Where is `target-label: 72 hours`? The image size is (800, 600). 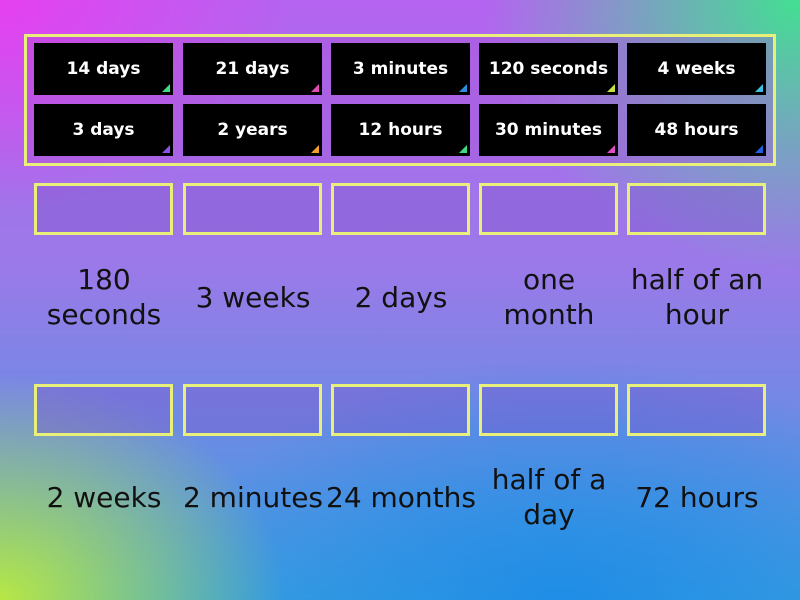
target-label: 72 hours is located at coordinates (697, 497).